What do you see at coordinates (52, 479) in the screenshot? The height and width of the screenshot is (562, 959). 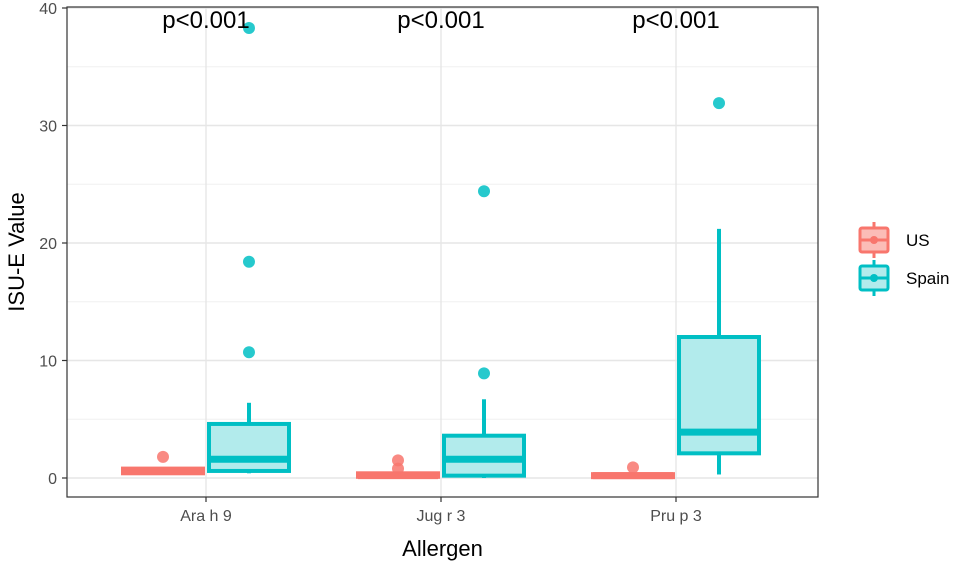 I see `y-tick-label: 0` at bounding box center [52, 479].